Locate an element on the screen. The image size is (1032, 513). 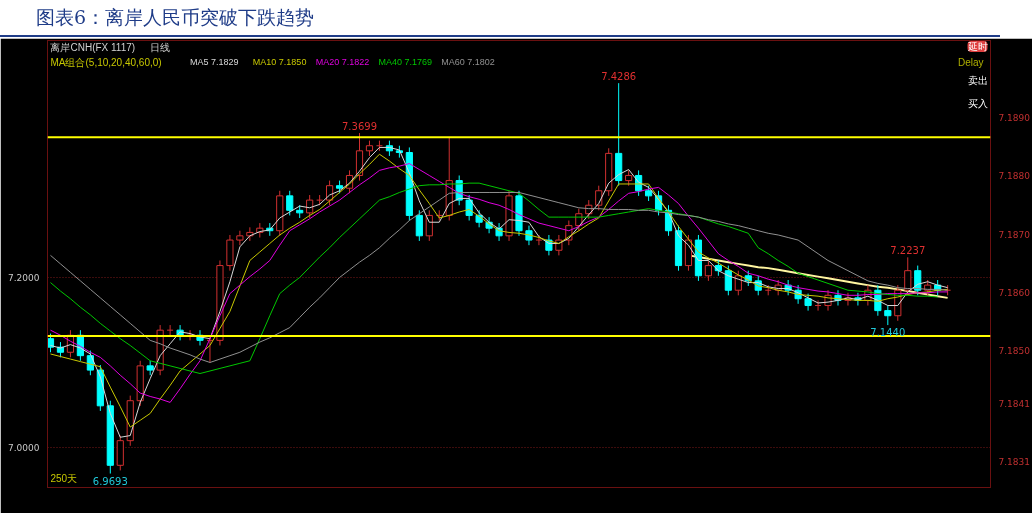
y2-tick-label: 7.1850 is located at coordinates (1014, 351).